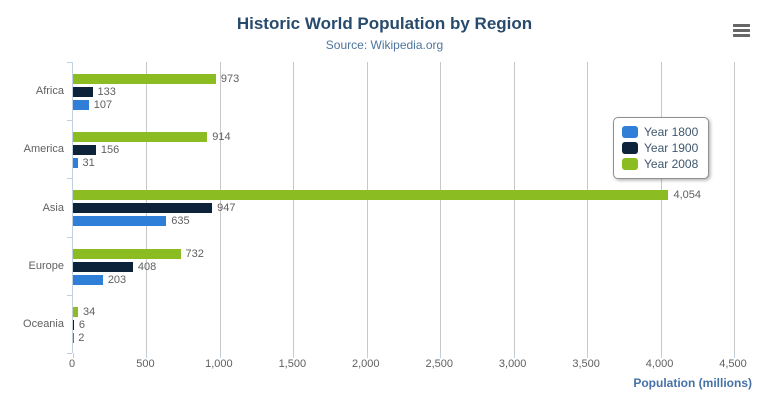  What do you see at coordinates (84, 150) in the screenshot?
I see `bar-year-1900-america` at bounding box center [84, 150].